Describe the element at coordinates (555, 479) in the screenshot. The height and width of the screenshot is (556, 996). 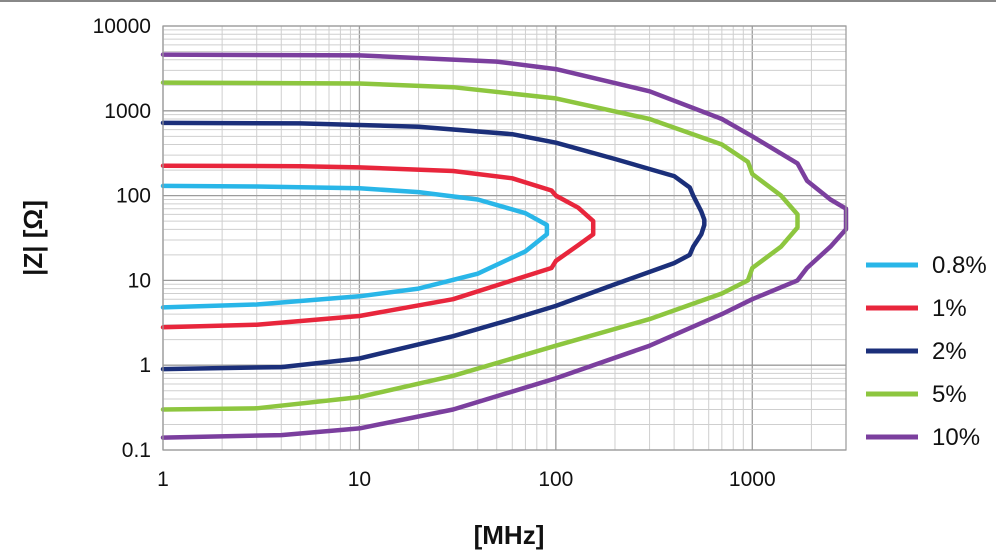
I see `x-tick-label: 100` at that location.